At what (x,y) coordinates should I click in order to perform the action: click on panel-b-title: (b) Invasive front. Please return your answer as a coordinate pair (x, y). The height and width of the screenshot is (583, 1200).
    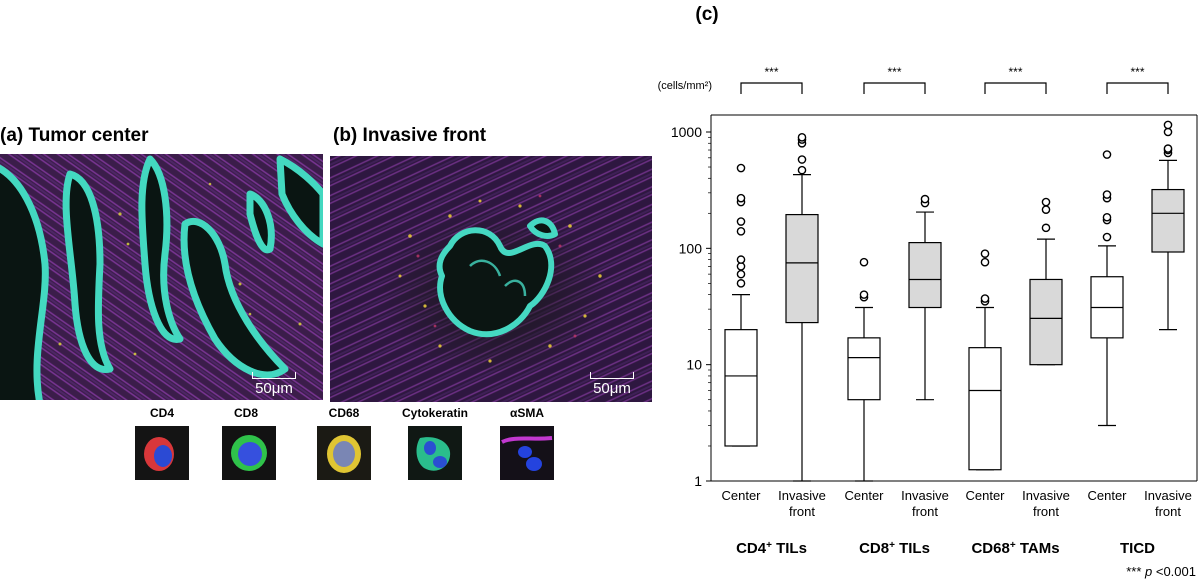
    Looking at the image, I should click on (410, 135).